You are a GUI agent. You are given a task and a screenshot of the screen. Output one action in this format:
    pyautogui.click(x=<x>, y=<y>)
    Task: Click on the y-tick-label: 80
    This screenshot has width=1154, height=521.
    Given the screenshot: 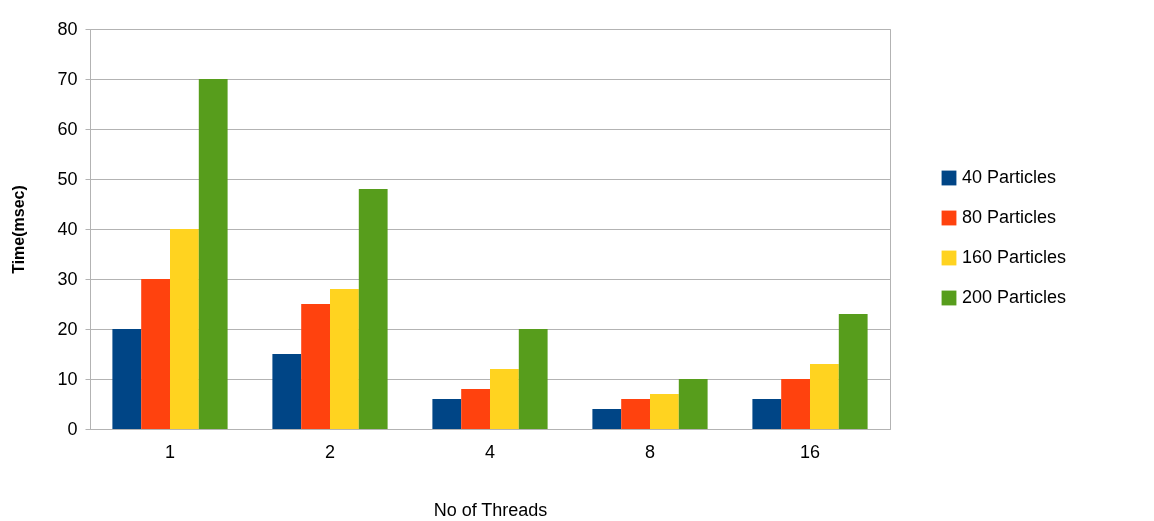 What is the action you would take?
    pyautogui.click(x=67, y=28)
    